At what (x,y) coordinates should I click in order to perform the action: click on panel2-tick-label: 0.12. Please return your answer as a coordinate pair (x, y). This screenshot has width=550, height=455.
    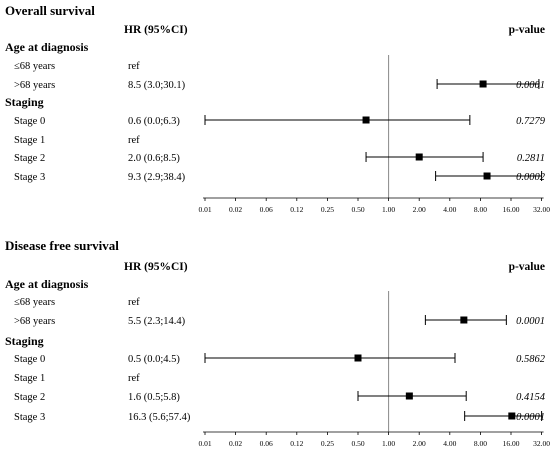
    Looking at the image, I should click on (296, 443).